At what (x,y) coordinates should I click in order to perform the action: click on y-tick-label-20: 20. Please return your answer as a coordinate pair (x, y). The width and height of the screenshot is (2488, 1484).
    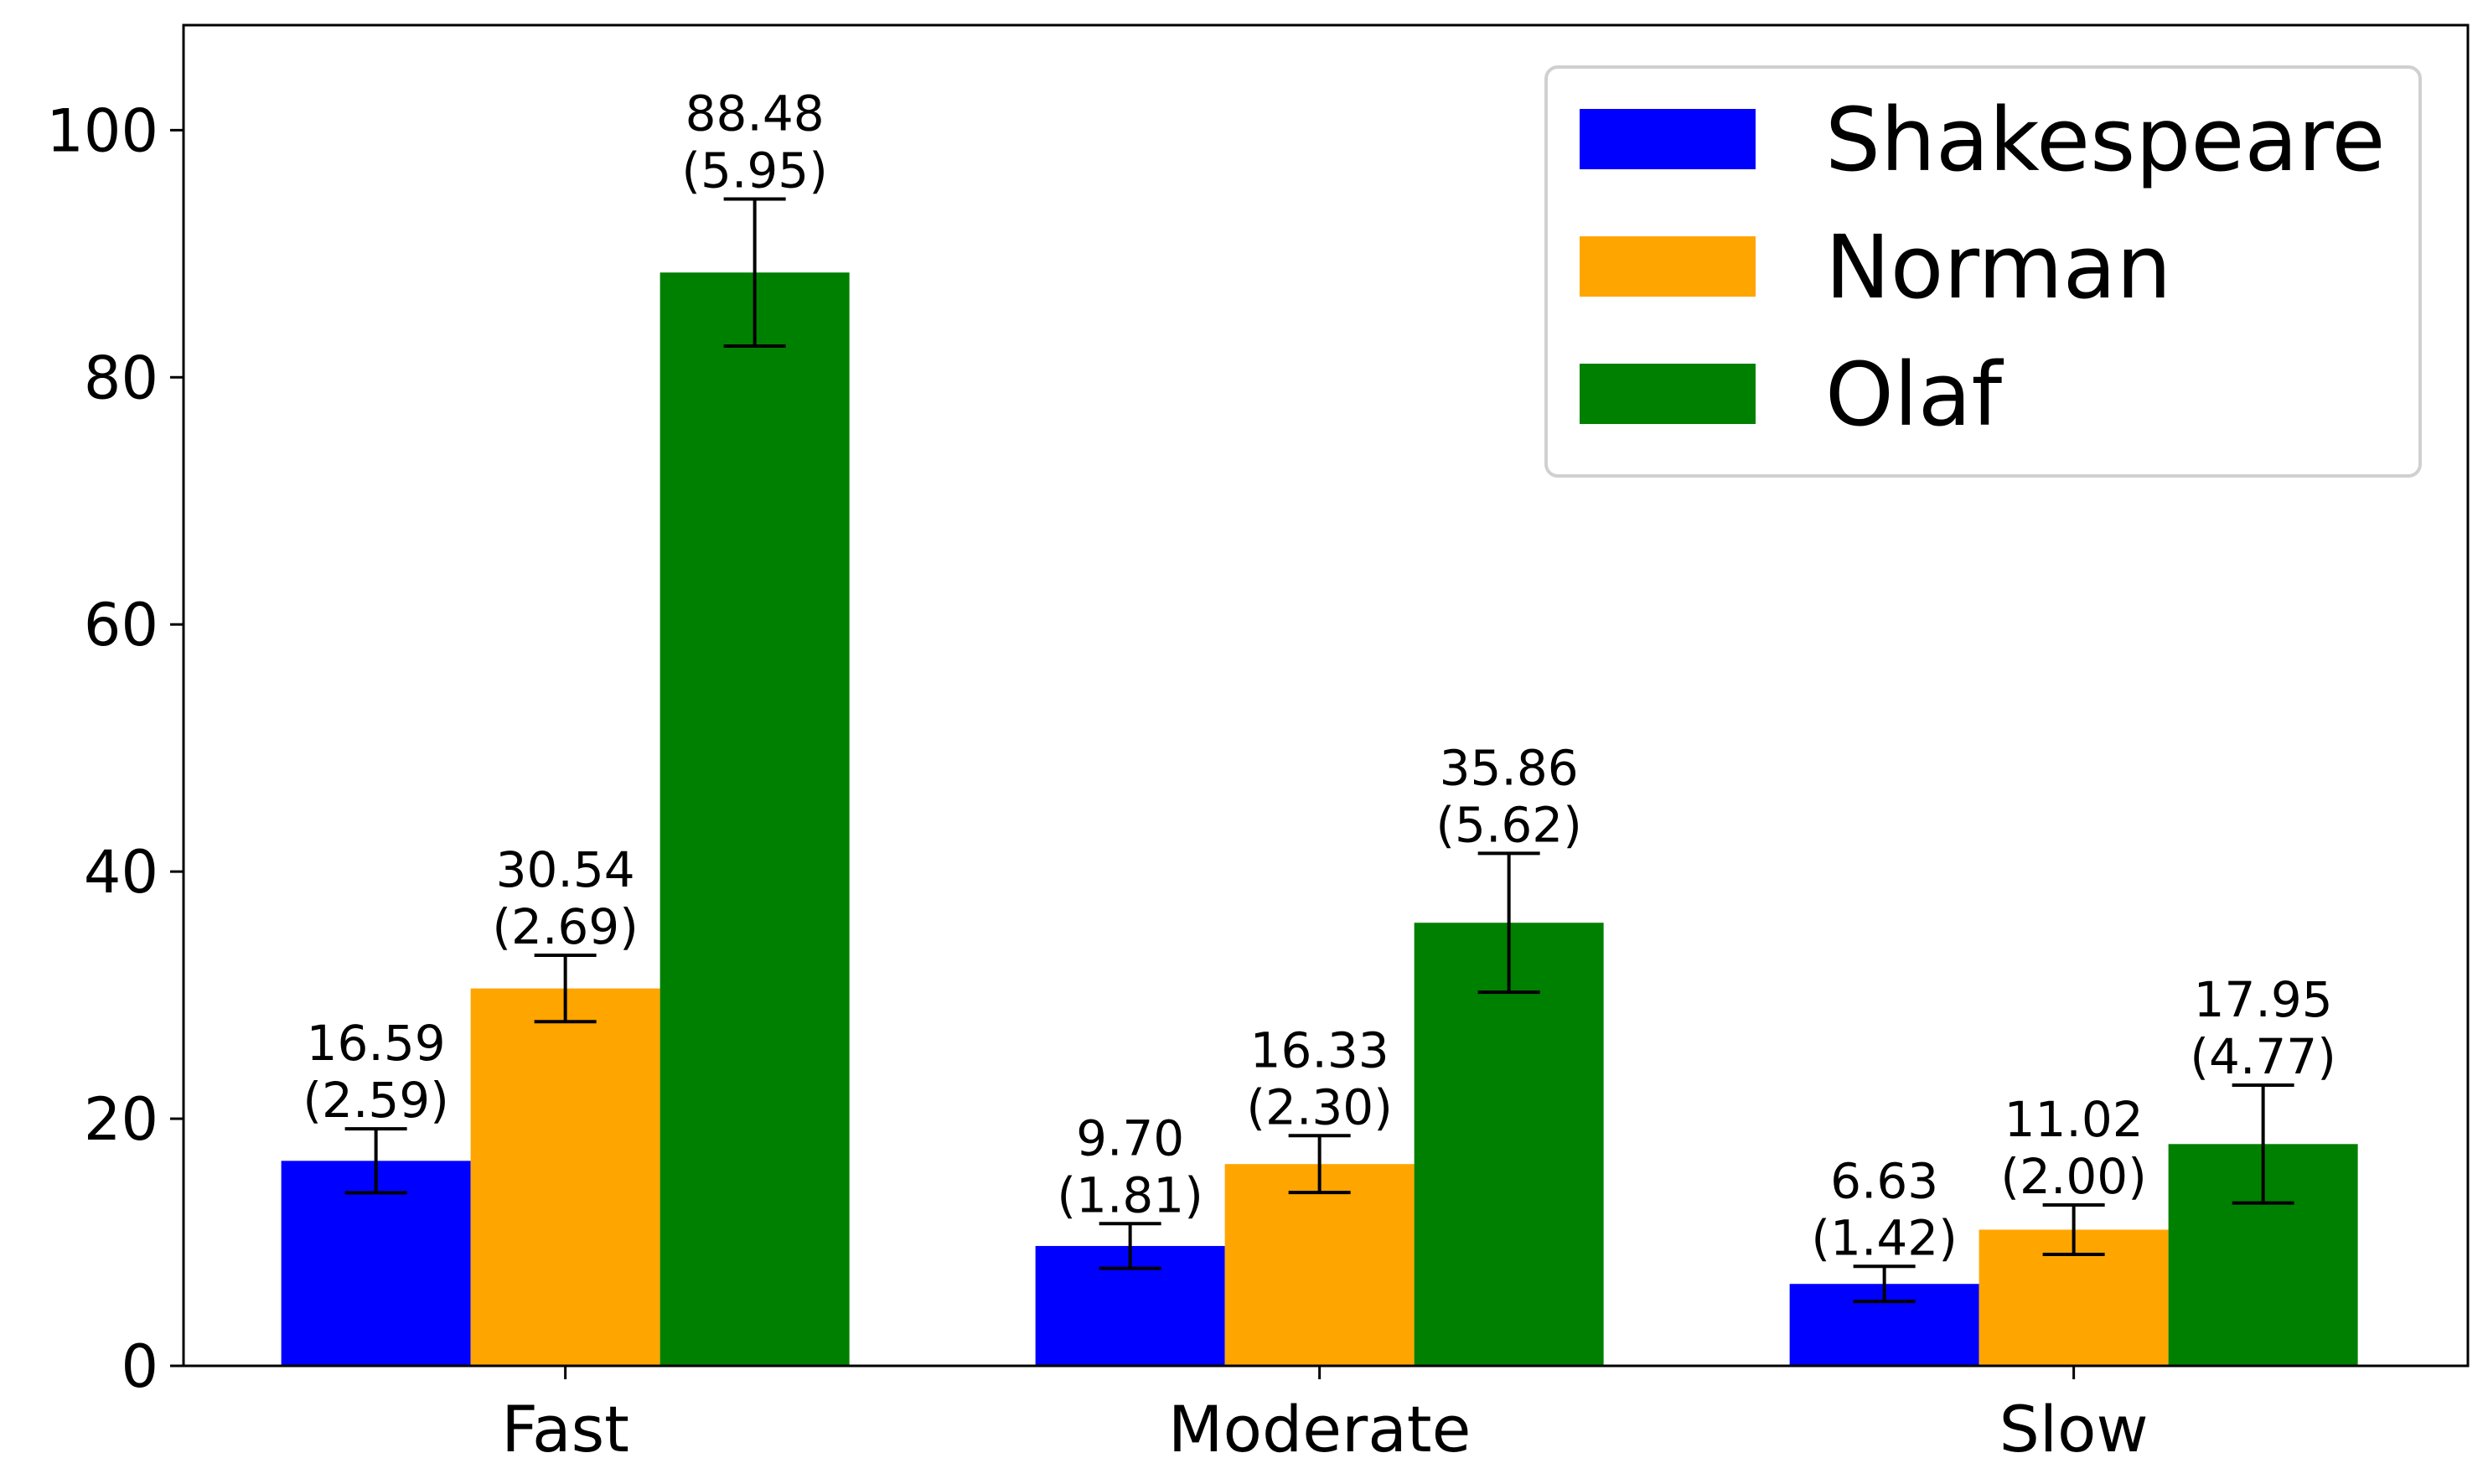
    Looking at the image, I should click on (121, 1119).